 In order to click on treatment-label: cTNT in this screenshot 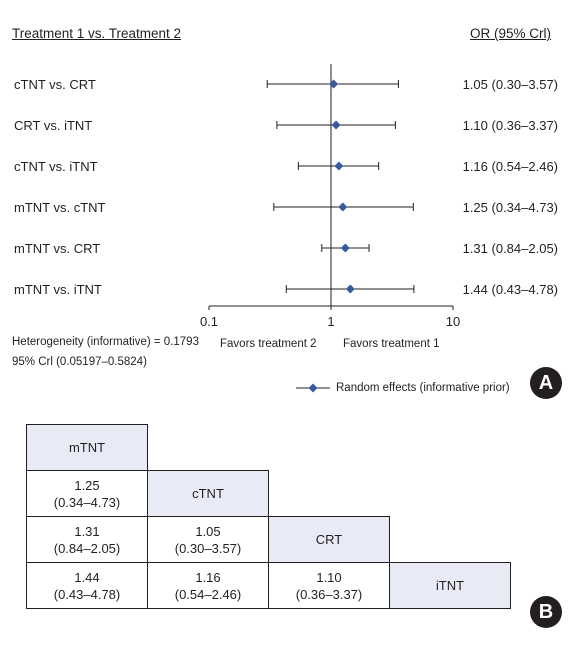, I will do `click(208, 493)`.